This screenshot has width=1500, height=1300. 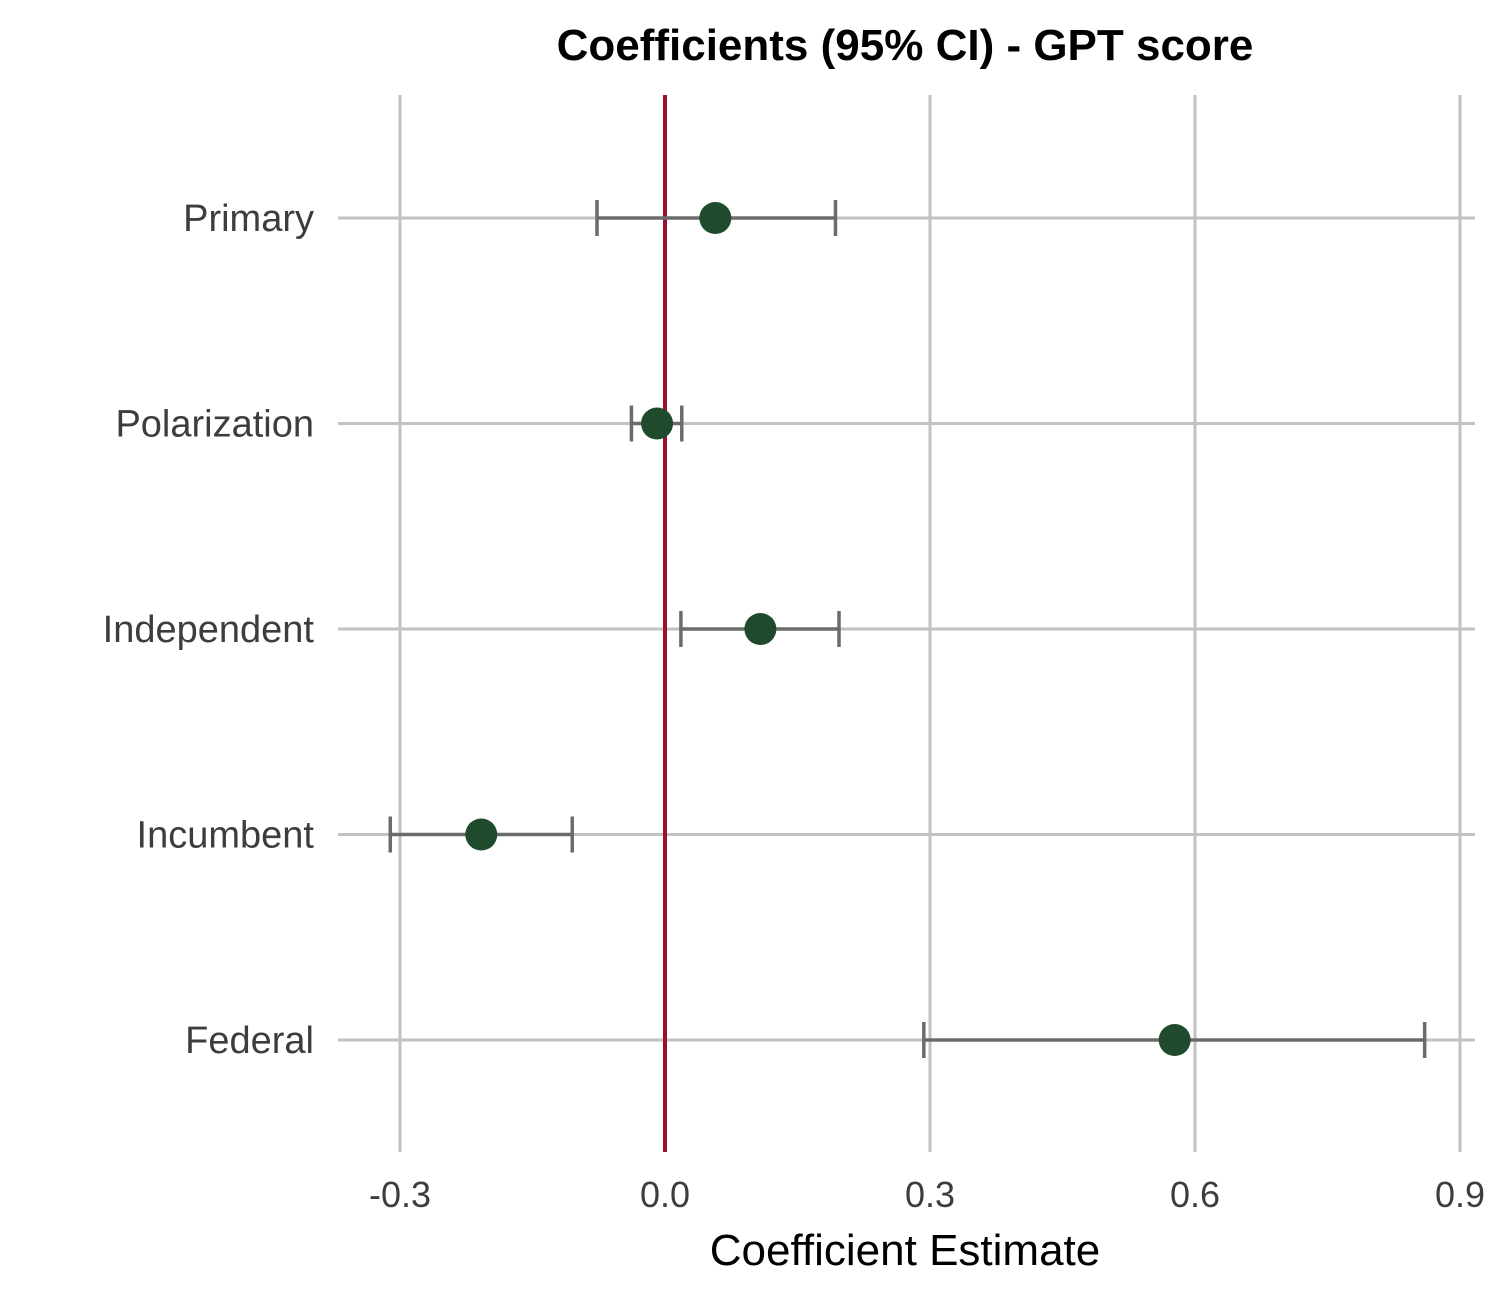 I want to click on y-tick-label-federal: Federal, so click(x=249, y=1041).